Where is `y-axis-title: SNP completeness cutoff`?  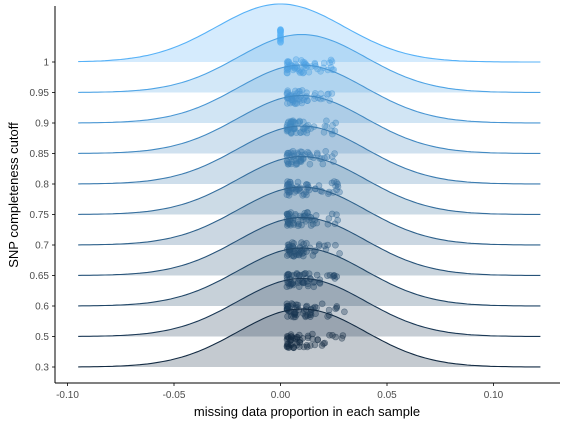 y-axis-title: SNP completeness cutoff is located at coordinates (13, 195).